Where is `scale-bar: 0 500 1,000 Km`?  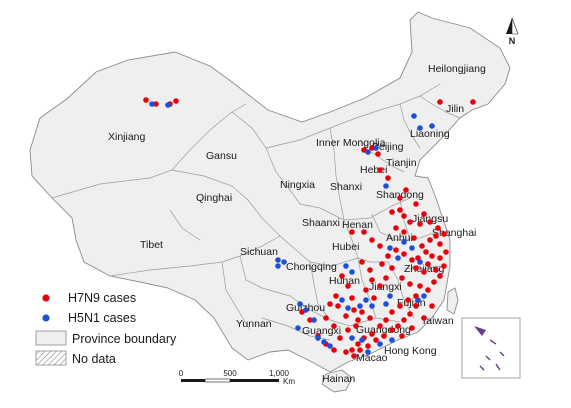
scale-bar: 0 500 1,000 Km is located at coordinates (237, 377).